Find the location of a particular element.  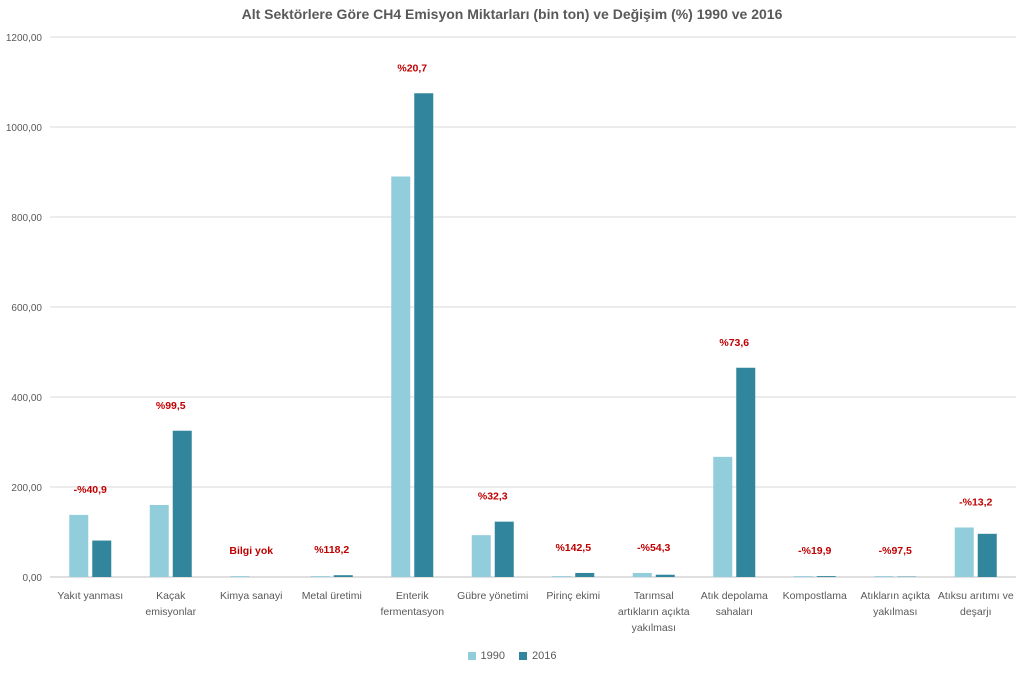

legend-item-2016: 2016 is located at coordinates (537, 656).